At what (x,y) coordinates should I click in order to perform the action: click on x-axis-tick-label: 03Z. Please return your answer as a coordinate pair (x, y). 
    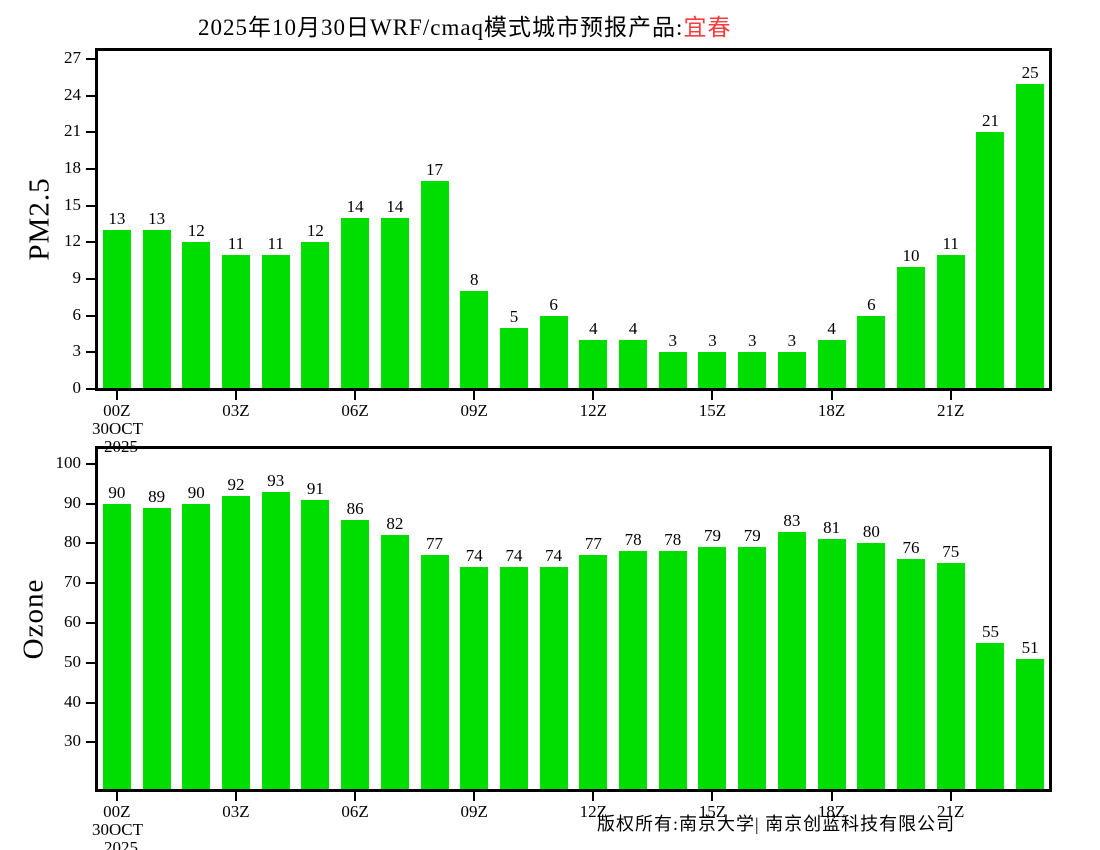
    Looking at the image, I should click on (236, 410).